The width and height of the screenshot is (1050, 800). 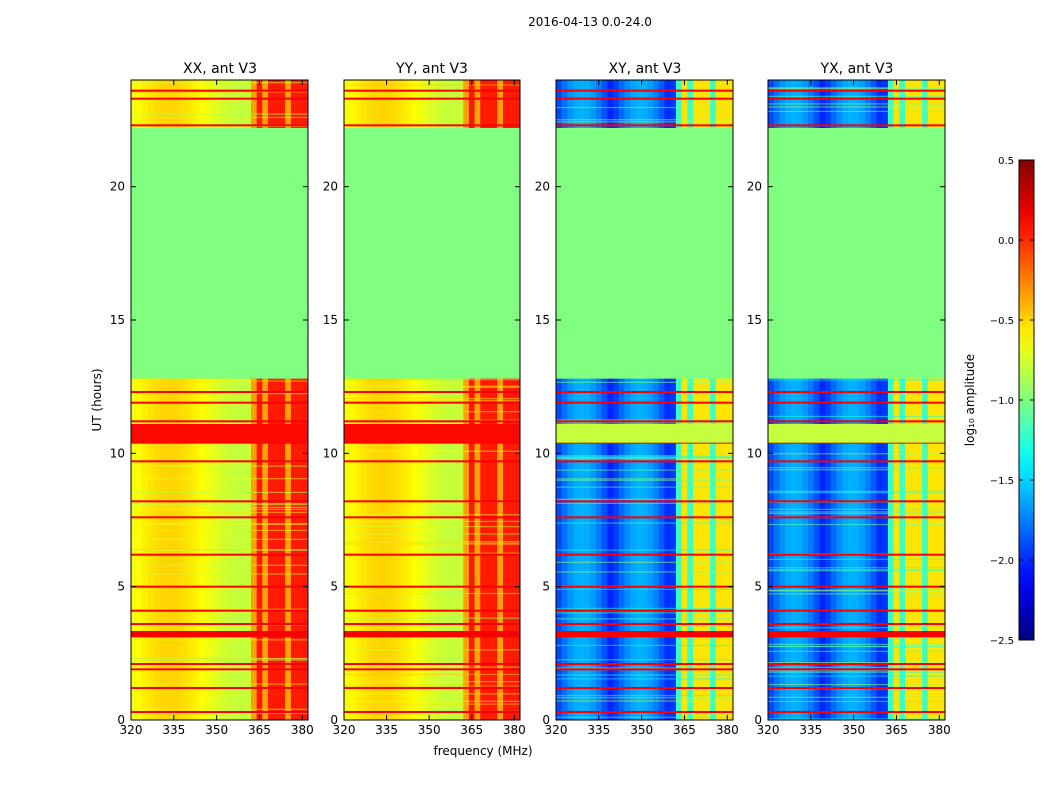 What do you see at coordinates (121, 720) in the screenshot?
I see `y-tick-label: 0` at bounding box center [121, 720].